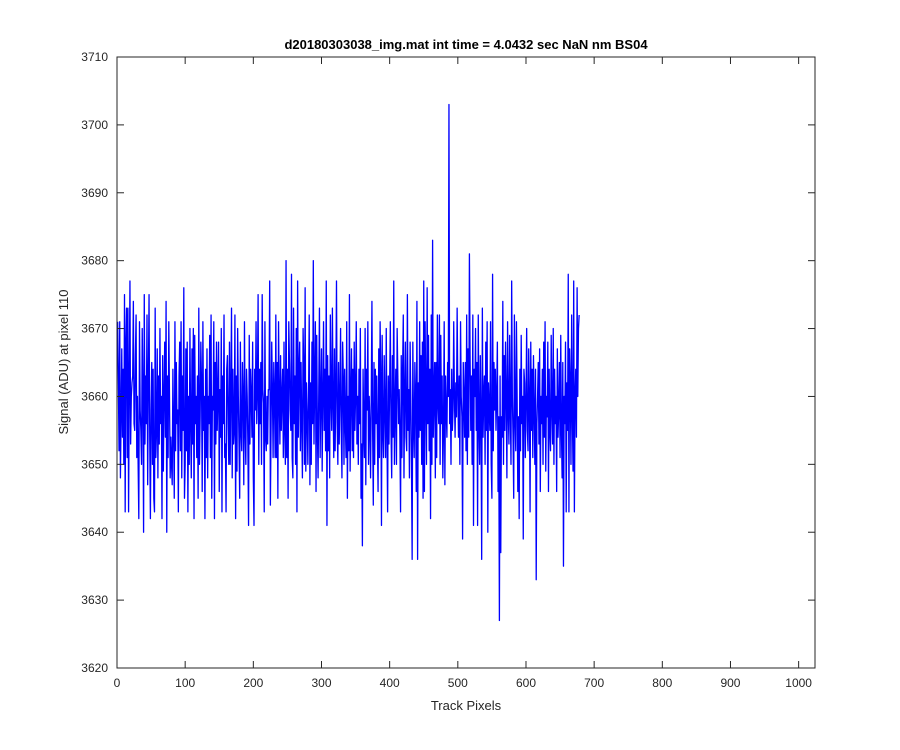 The width and height of the screenshot is (900, 750). I want to click on x-tick-label: 1000, so click(798, 683).